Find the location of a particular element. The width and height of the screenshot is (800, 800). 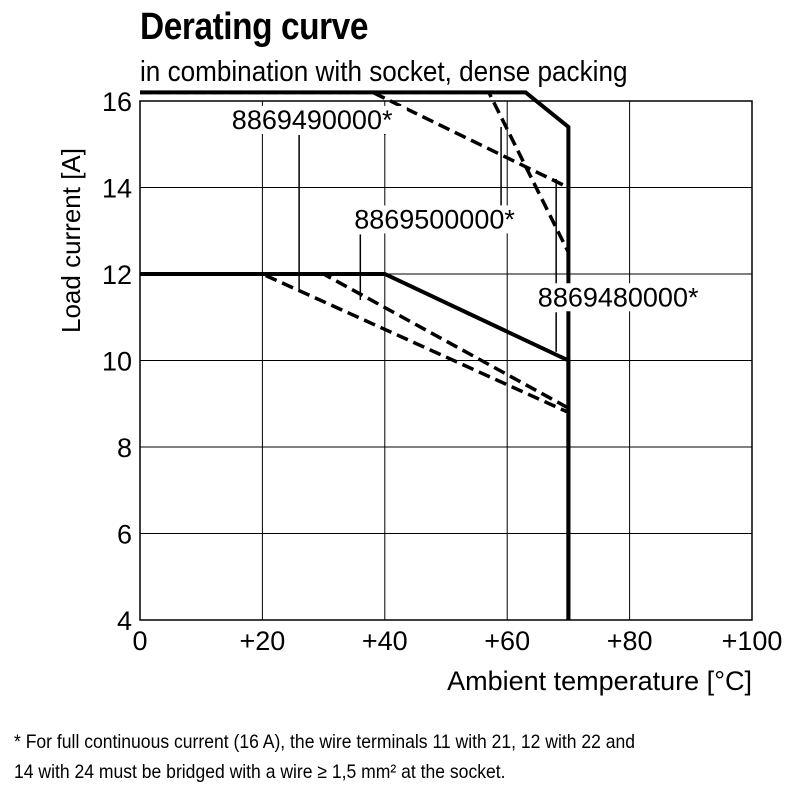

y-tick-label: 14 is located at coordinates (117, 189).